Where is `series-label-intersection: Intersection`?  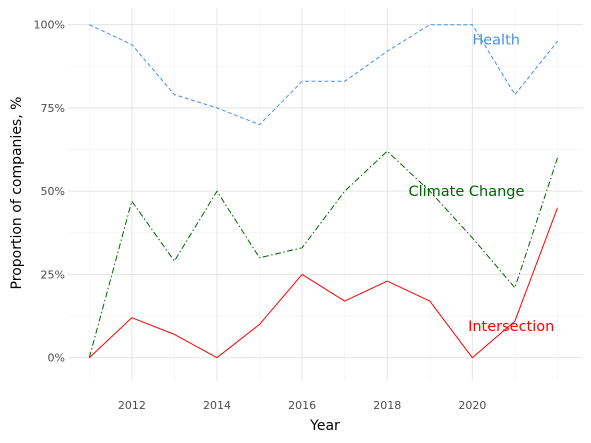 series-label-intersection: Intersection is located at coordinates (511, 327).